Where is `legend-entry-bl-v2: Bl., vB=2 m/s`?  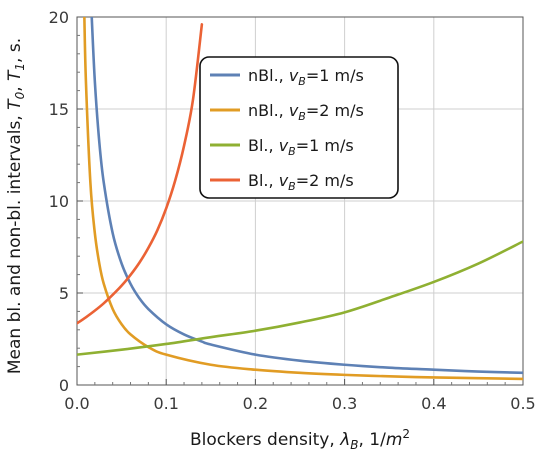 legend-entry-bl-v2: Bl., vB=2 m/s is located at coordinates (282, 182).